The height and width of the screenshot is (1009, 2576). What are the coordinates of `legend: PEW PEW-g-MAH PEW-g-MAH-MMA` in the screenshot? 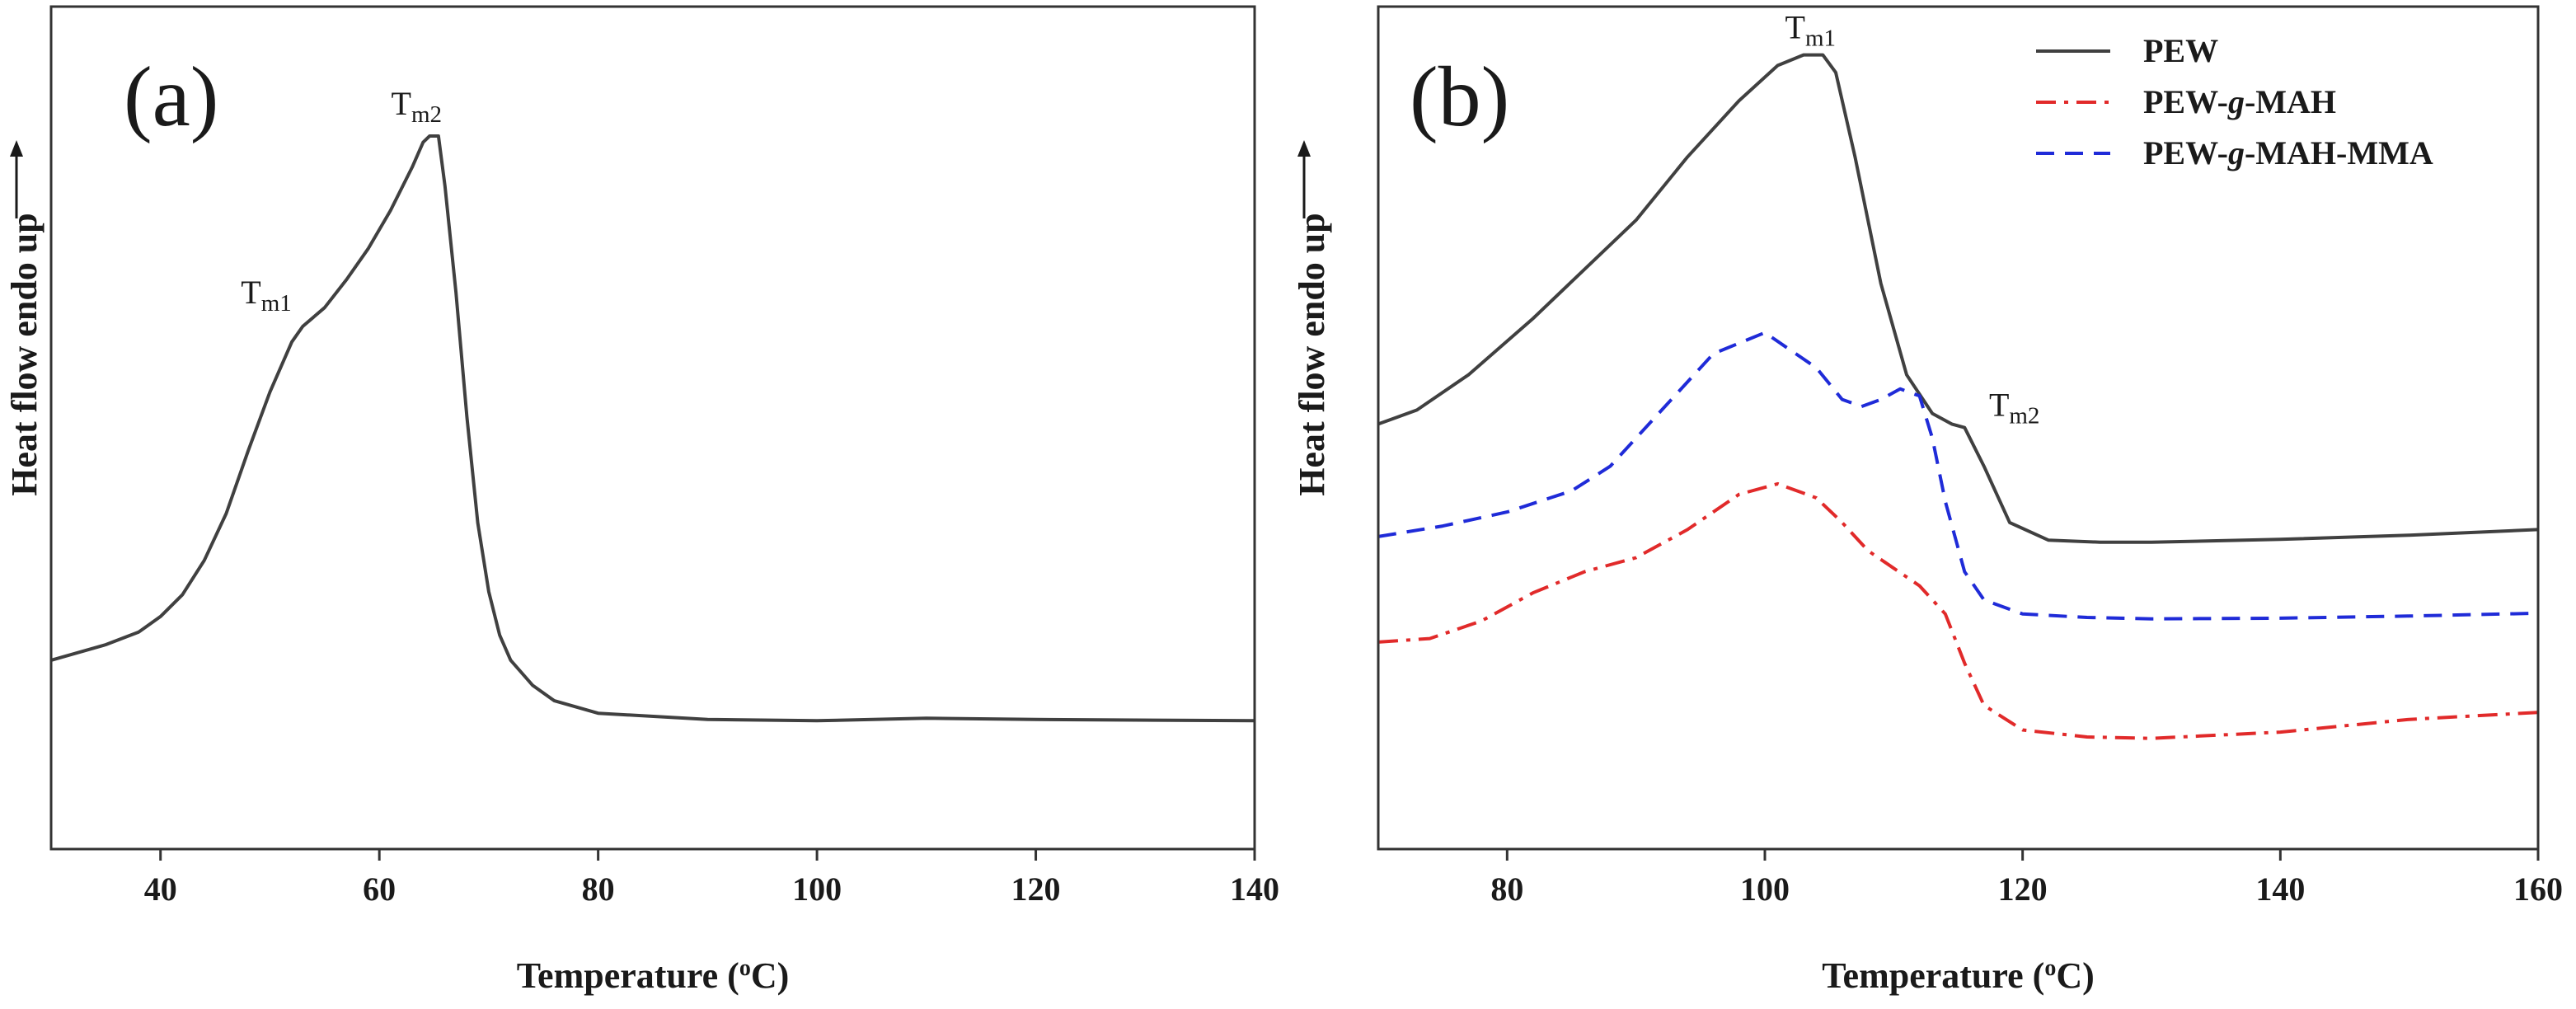 It's located at (2234, 101).